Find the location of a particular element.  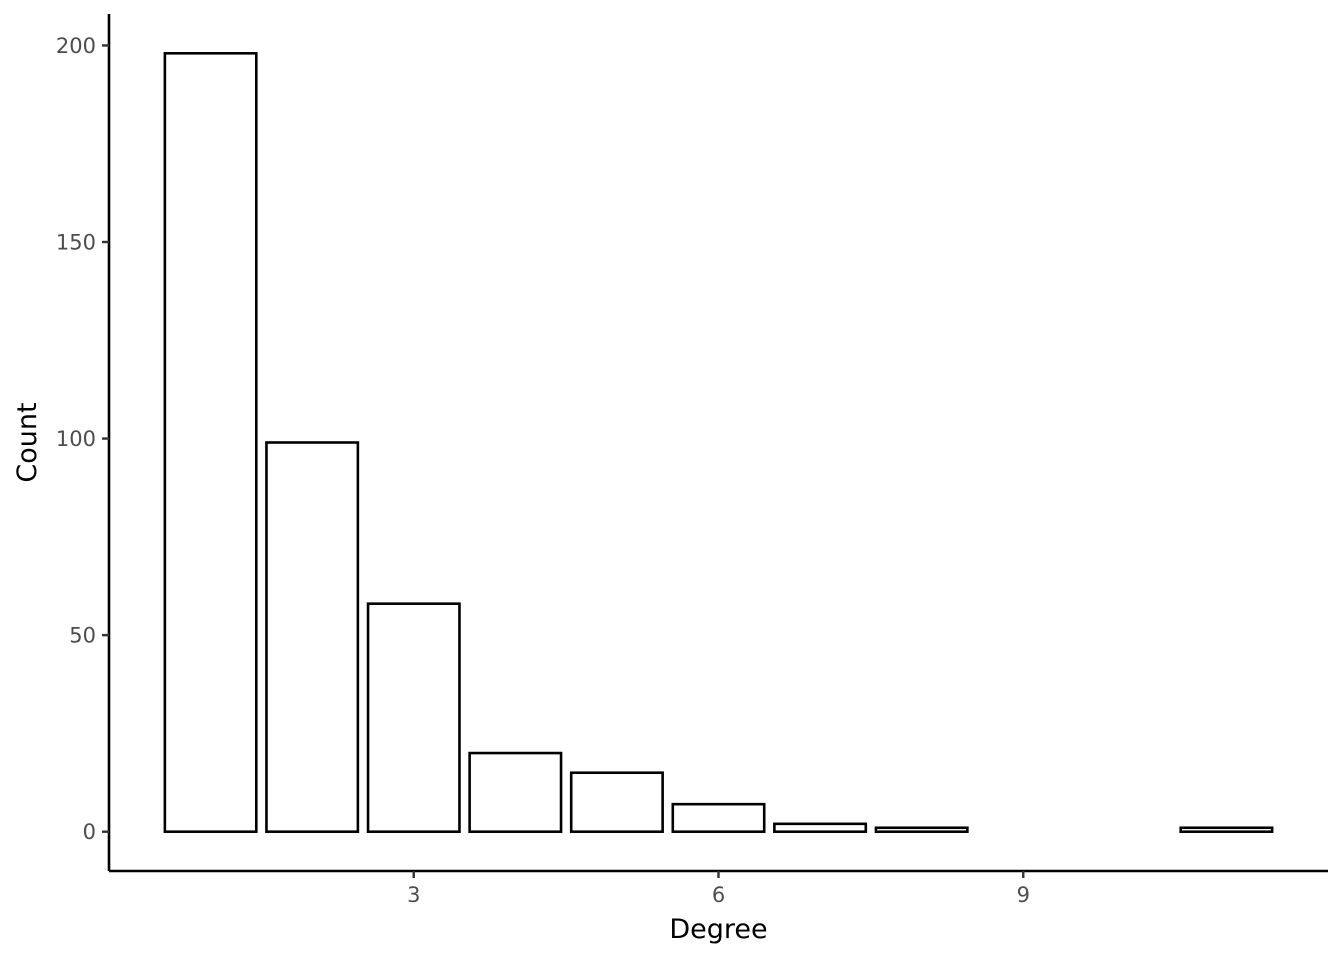

x-tick-label: 9 is located at coordinates (1023, 895).